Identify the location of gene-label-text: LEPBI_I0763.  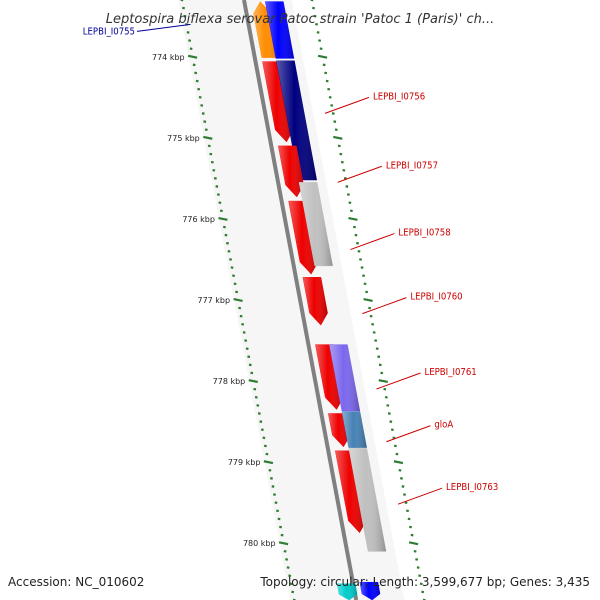
(472, 487).